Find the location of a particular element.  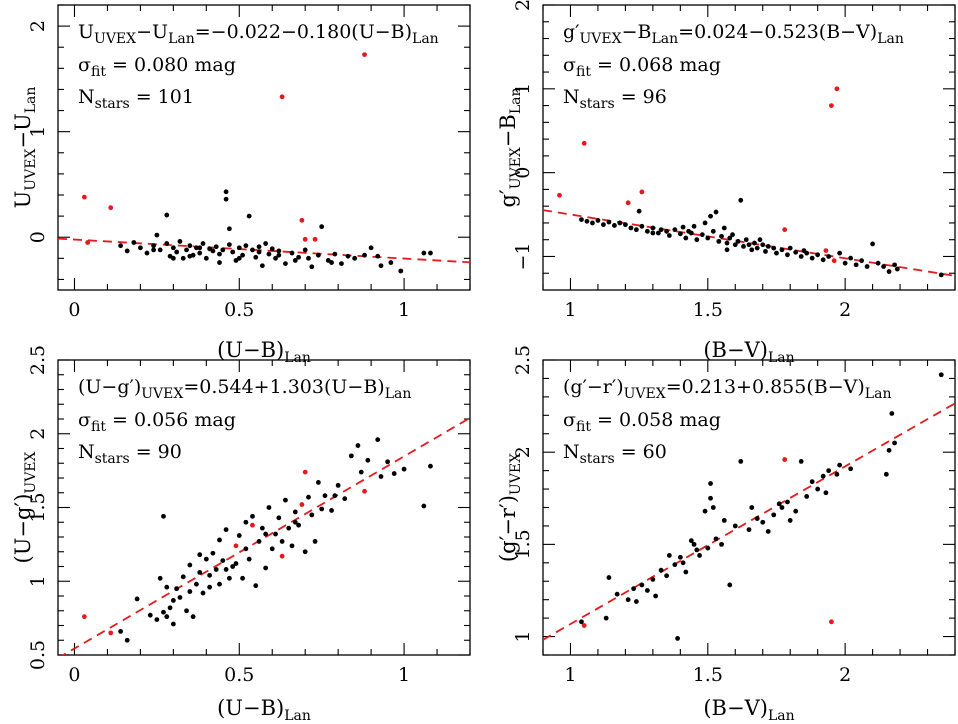

text-run: σ is located at coordinates (84, 65).